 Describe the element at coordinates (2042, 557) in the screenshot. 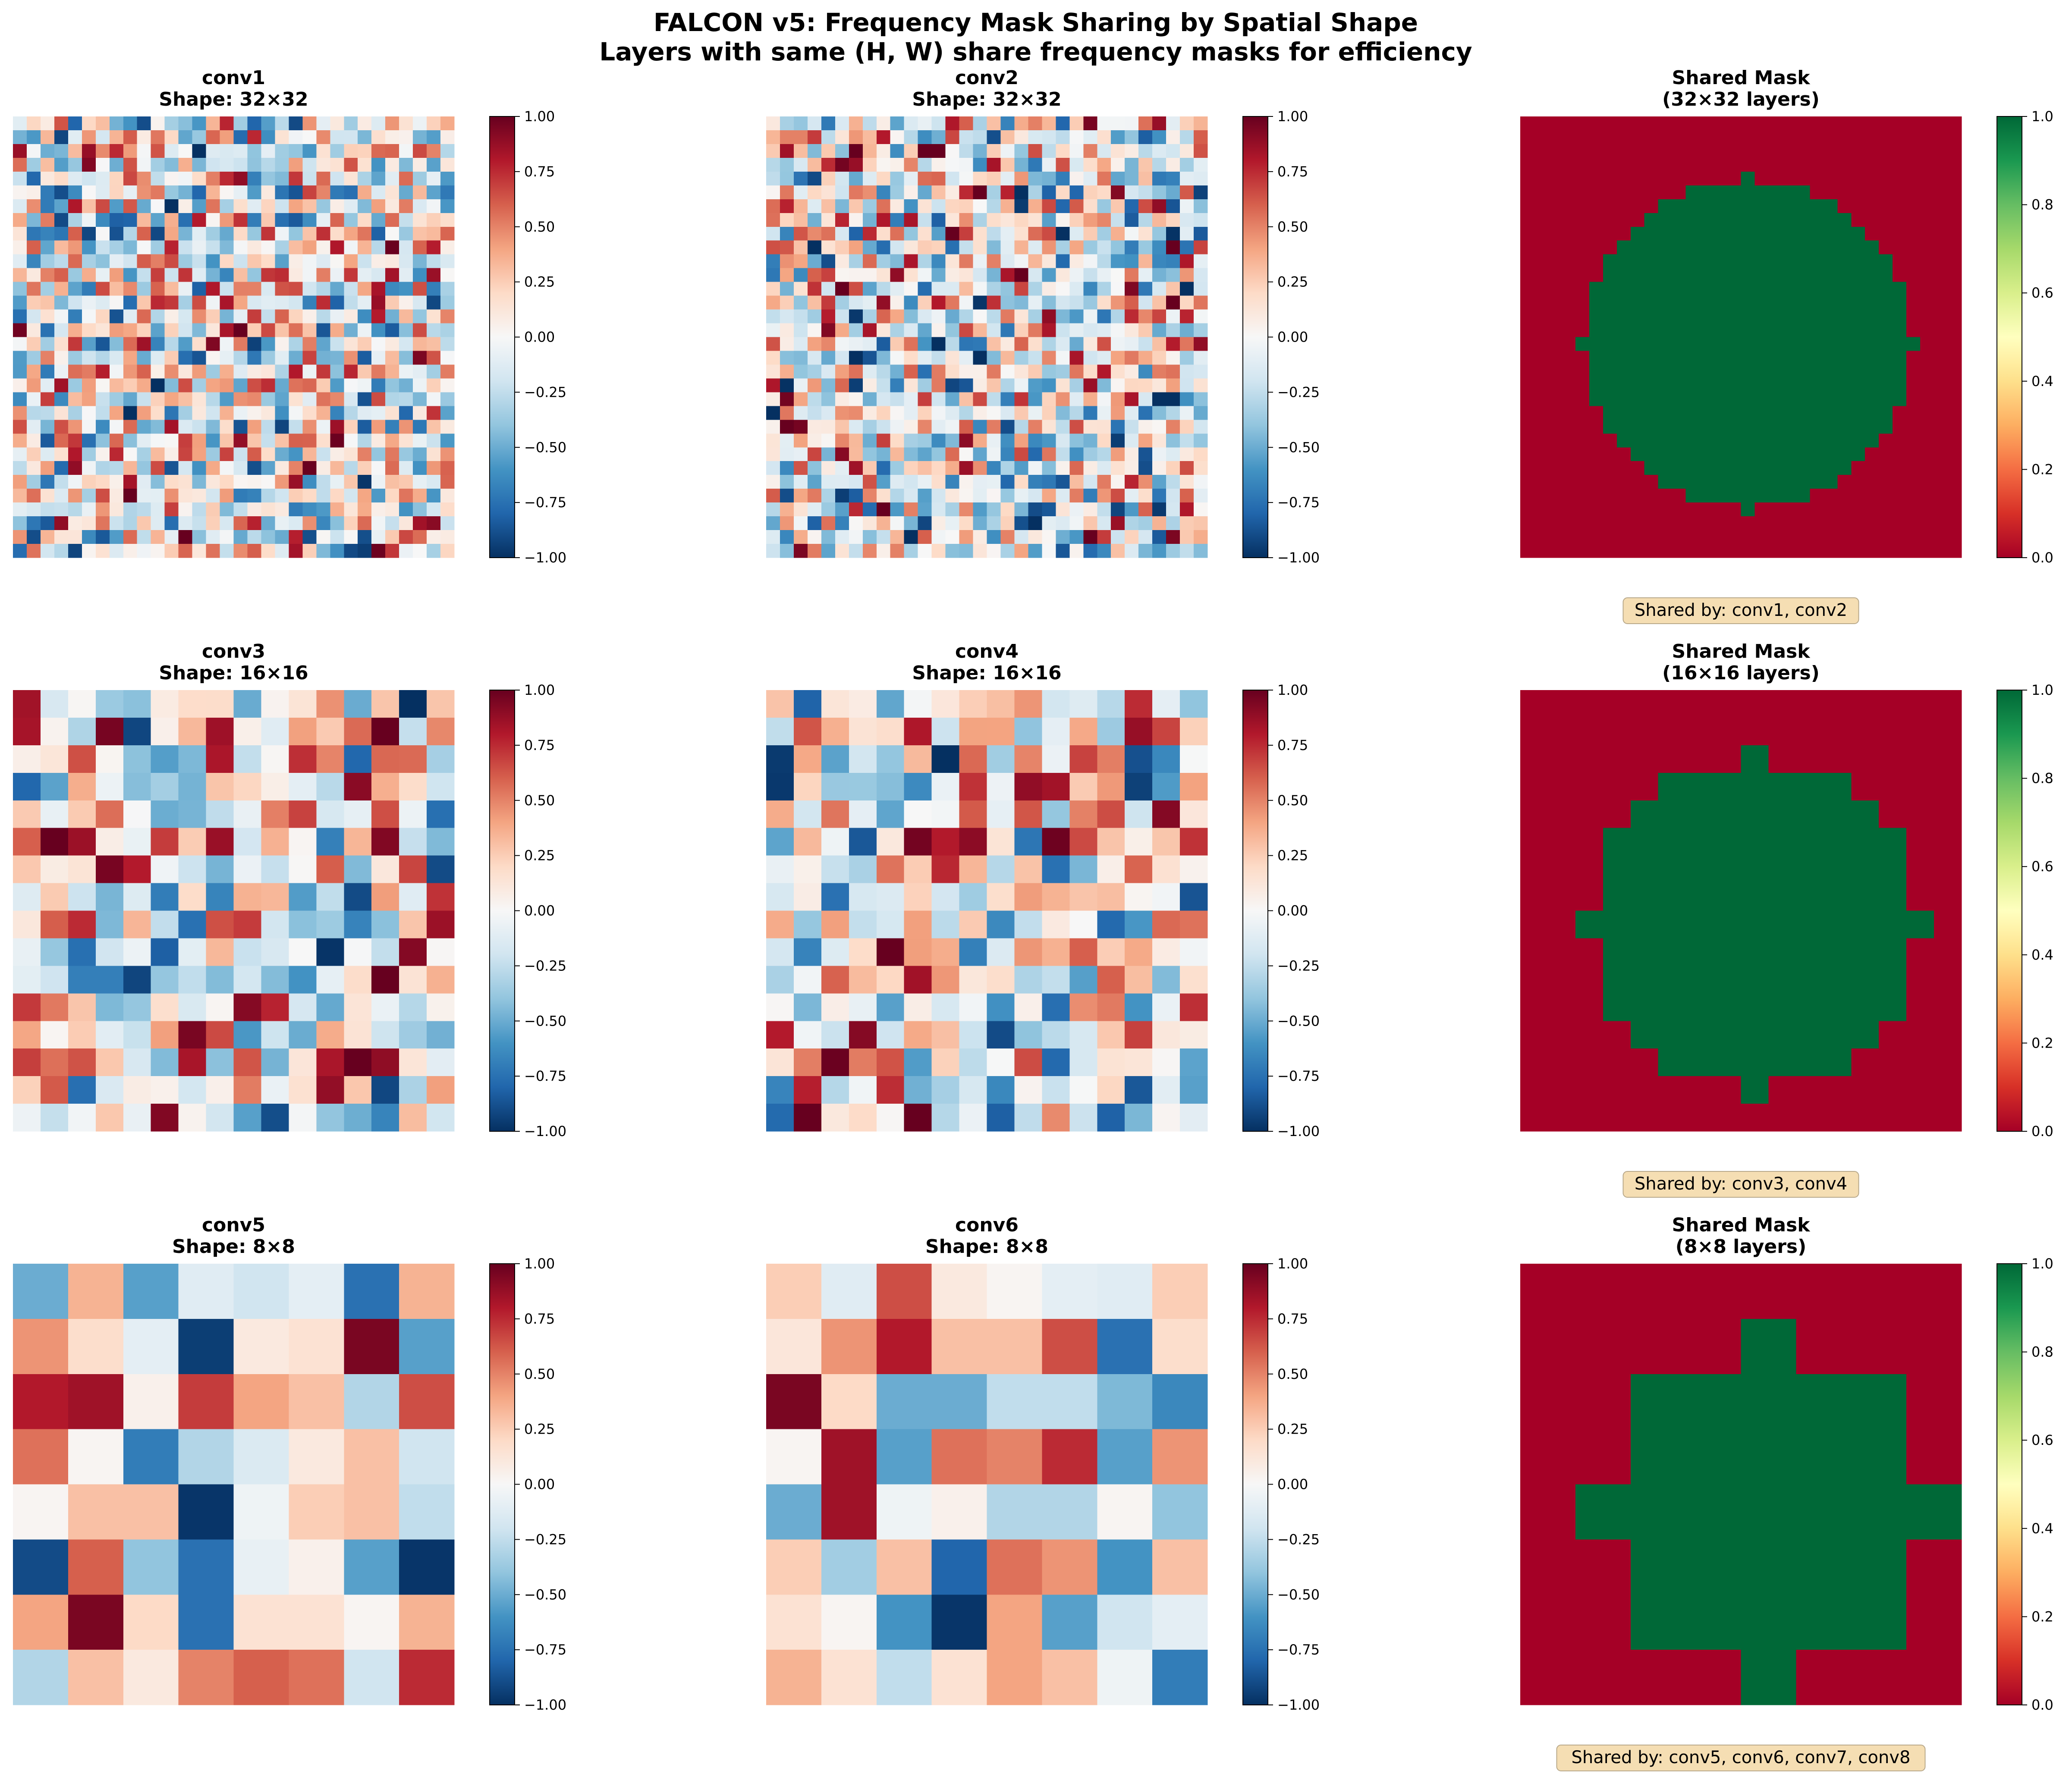

I see `colorbar-tick-label: 0.0` at that location.